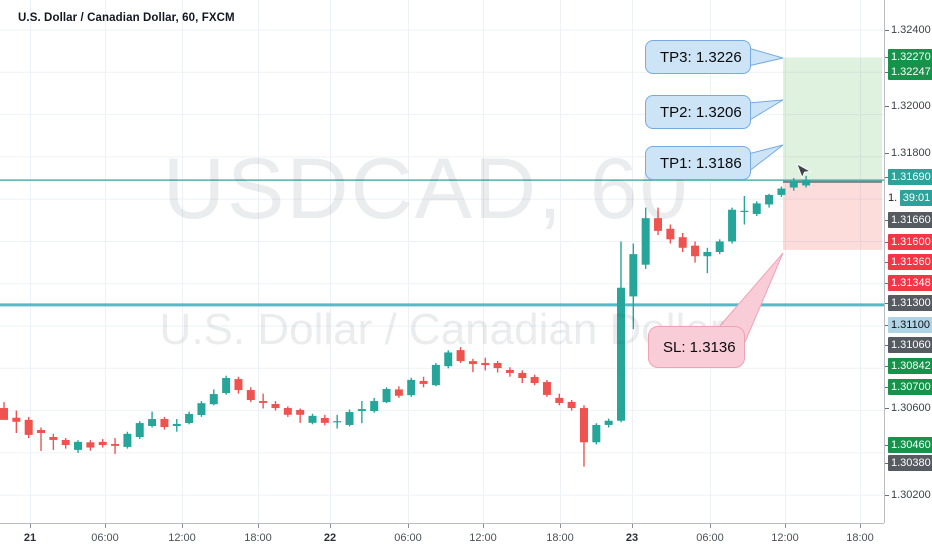 This screenshot has width=932, height=550. Describe the element at coordinates (910, 177) in the screenshot. I see `price-axis-label-teal: 1.31690` at that location.